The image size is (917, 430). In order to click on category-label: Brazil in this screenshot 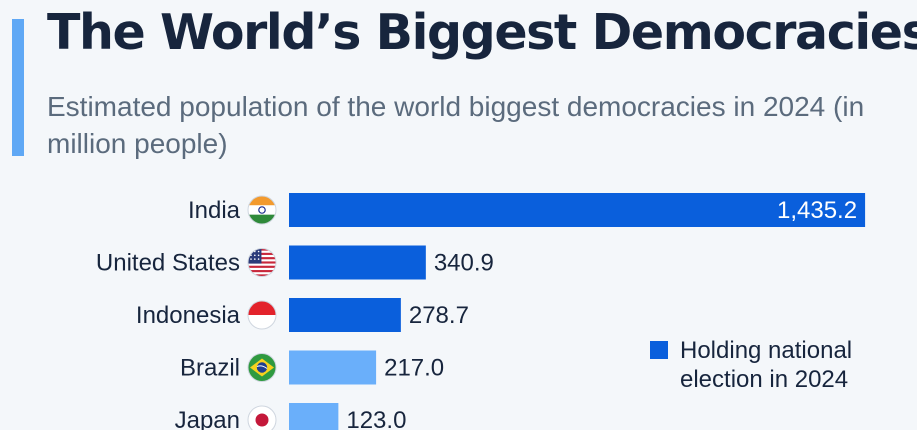, I will do `click(210, 368)`.